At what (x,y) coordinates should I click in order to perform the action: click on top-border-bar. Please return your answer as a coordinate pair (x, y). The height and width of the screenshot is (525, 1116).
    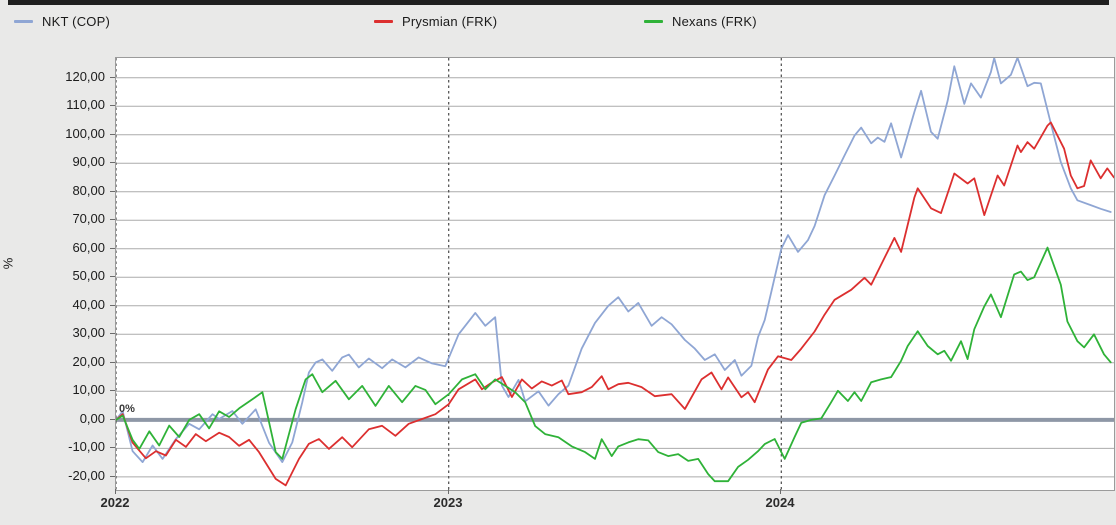
    Looking at the image, I should click on (558, 2).